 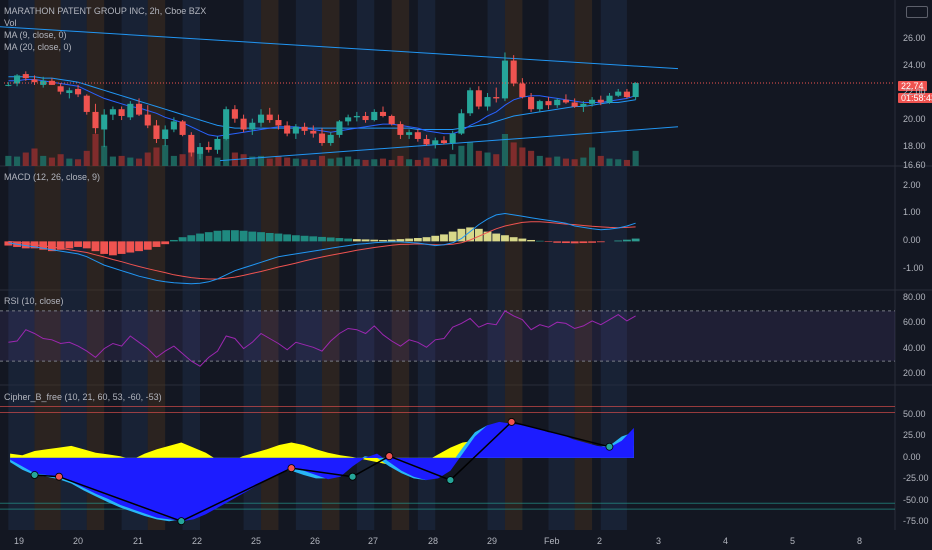 I want to click on price-tick-label: 20.00, so click(x=914, y=119).